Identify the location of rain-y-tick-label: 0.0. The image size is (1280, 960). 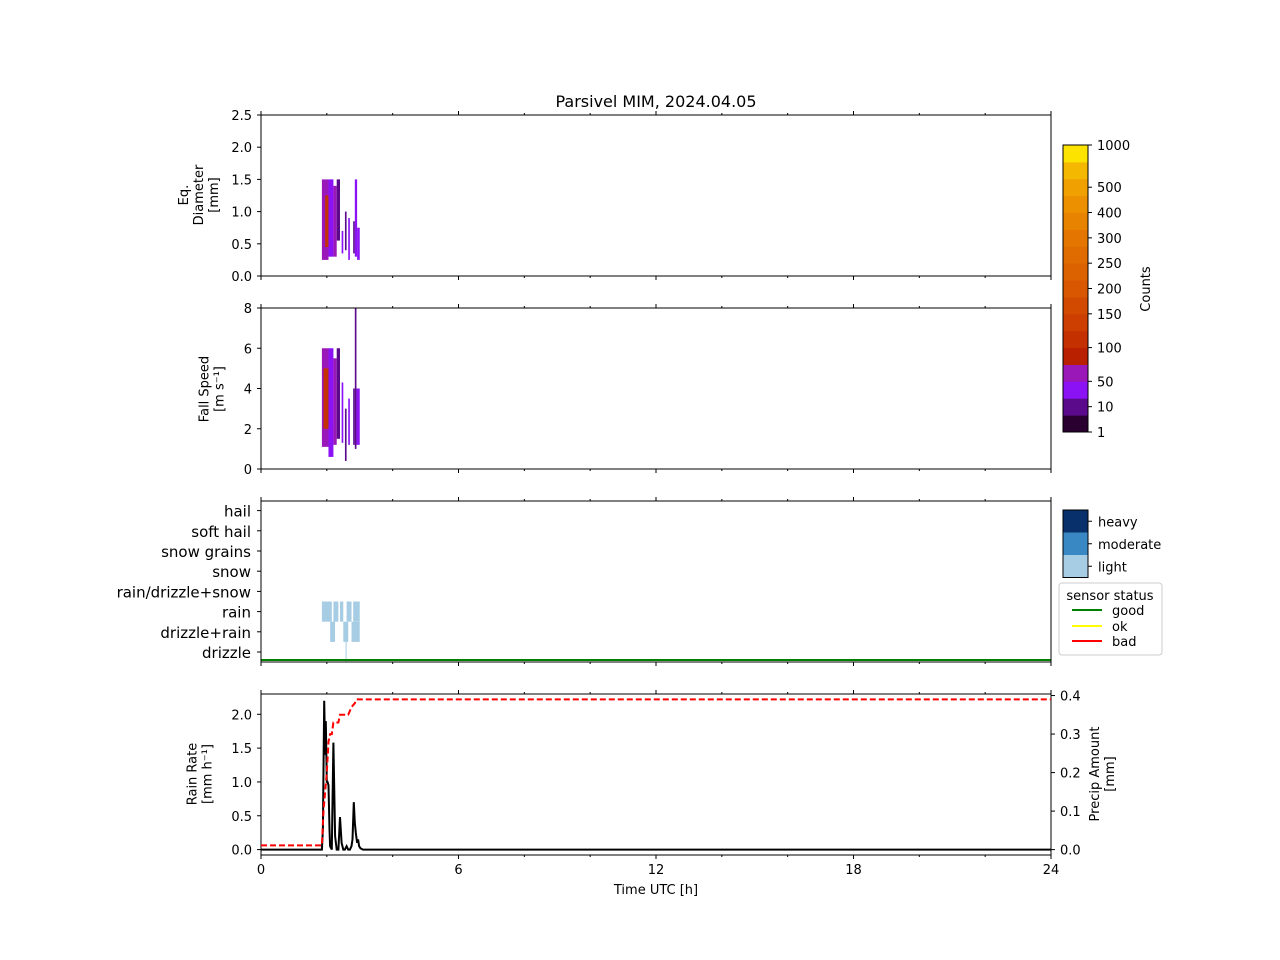
(241, 851).